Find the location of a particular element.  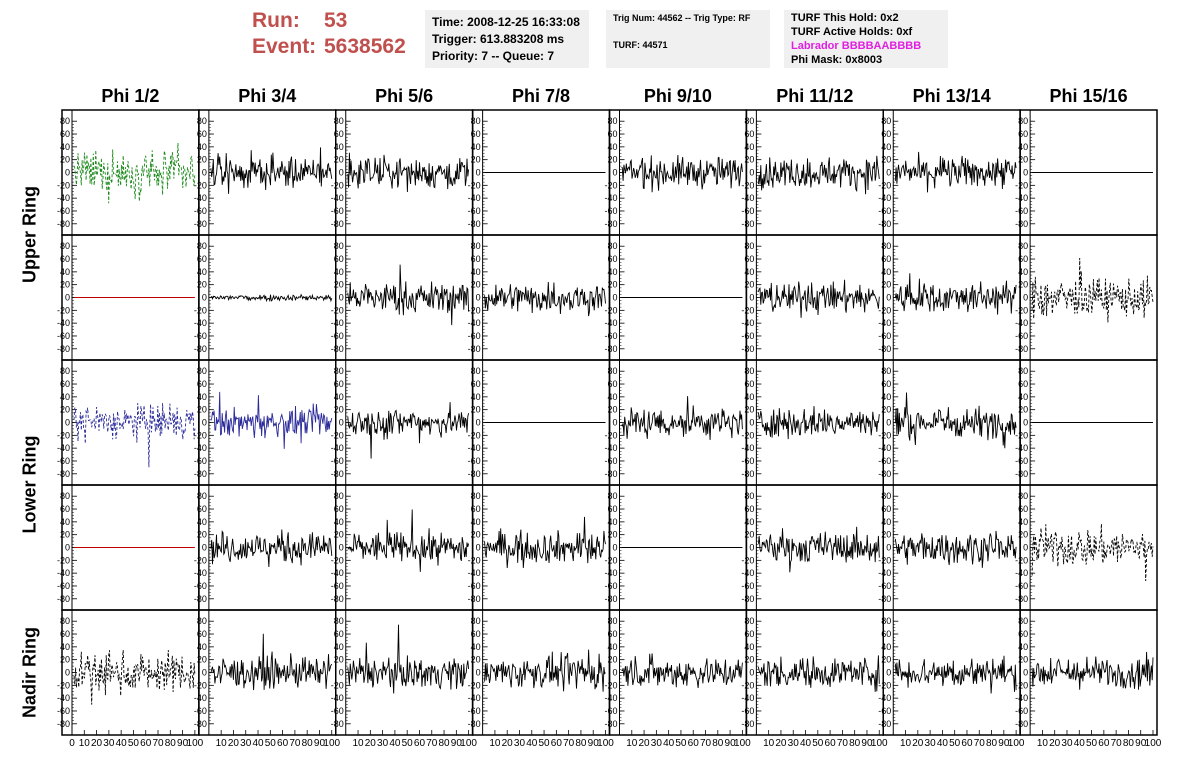

x-tick-label: 90 is located at coordinates (320, 743).